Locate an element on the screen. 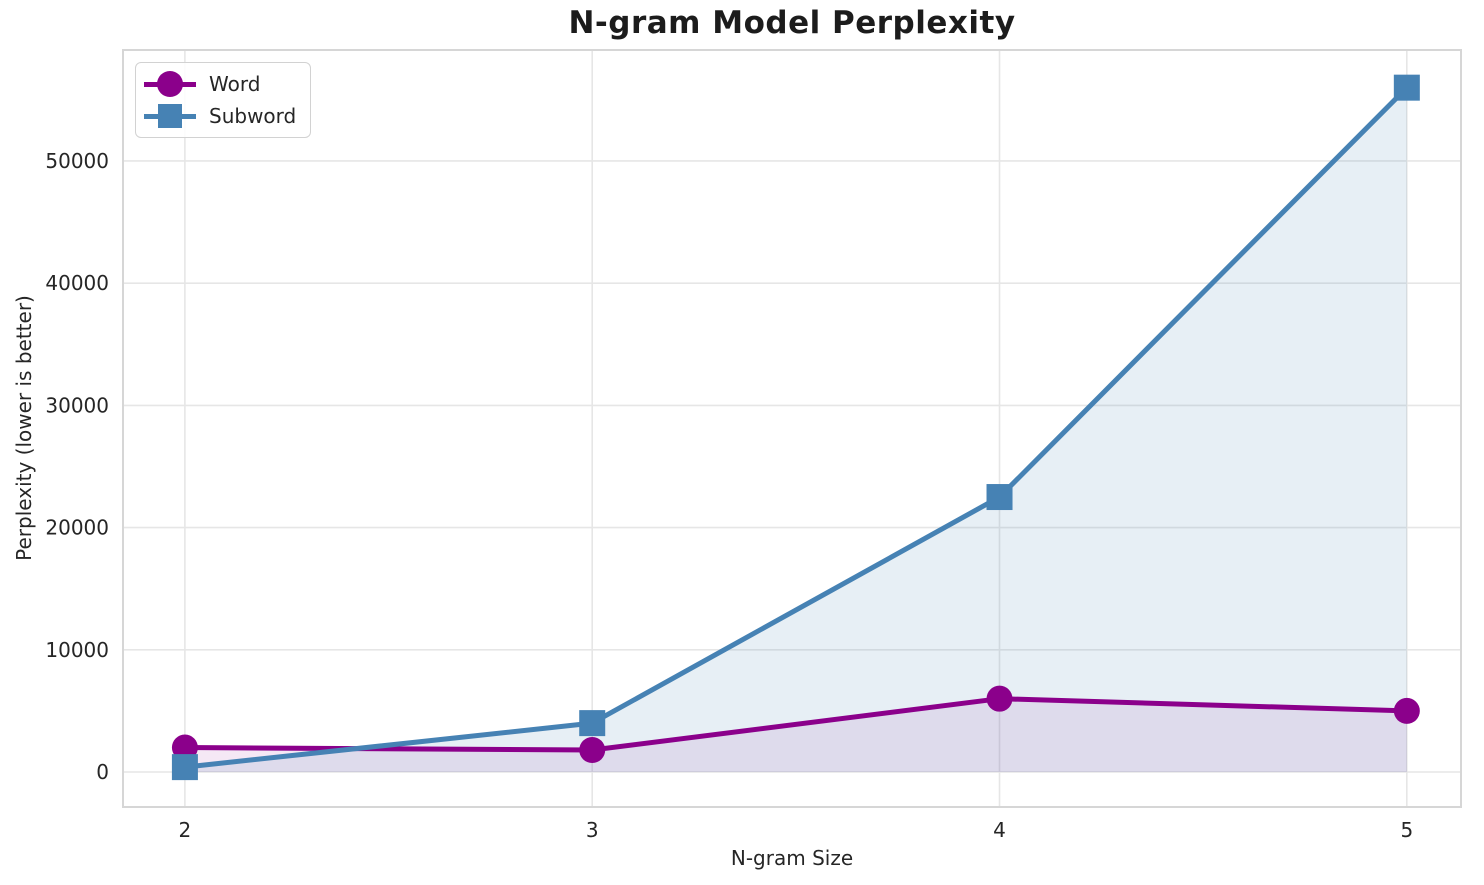 The image size is (1484, 885). legend-item-subword: Subword is located at coordinates (220, 116).